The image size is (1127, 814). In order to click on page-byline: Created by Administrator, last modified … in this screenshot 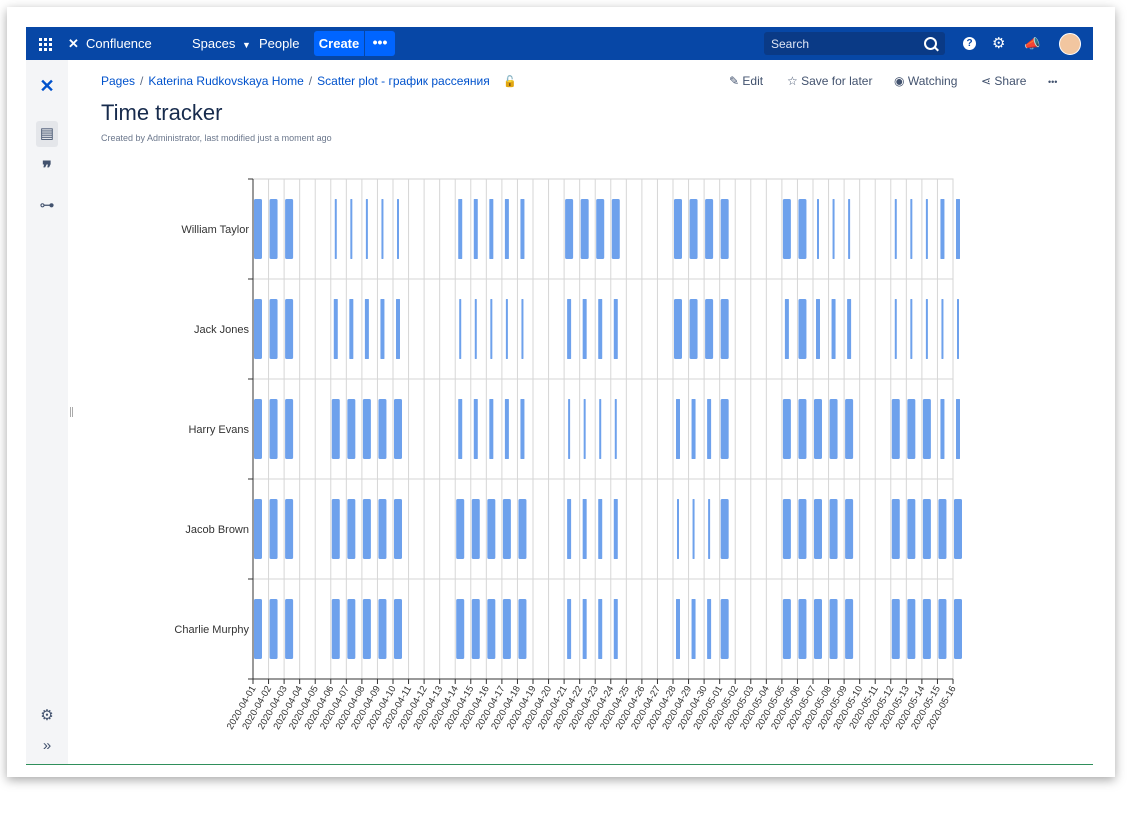, I will do `click(216, 138)`.